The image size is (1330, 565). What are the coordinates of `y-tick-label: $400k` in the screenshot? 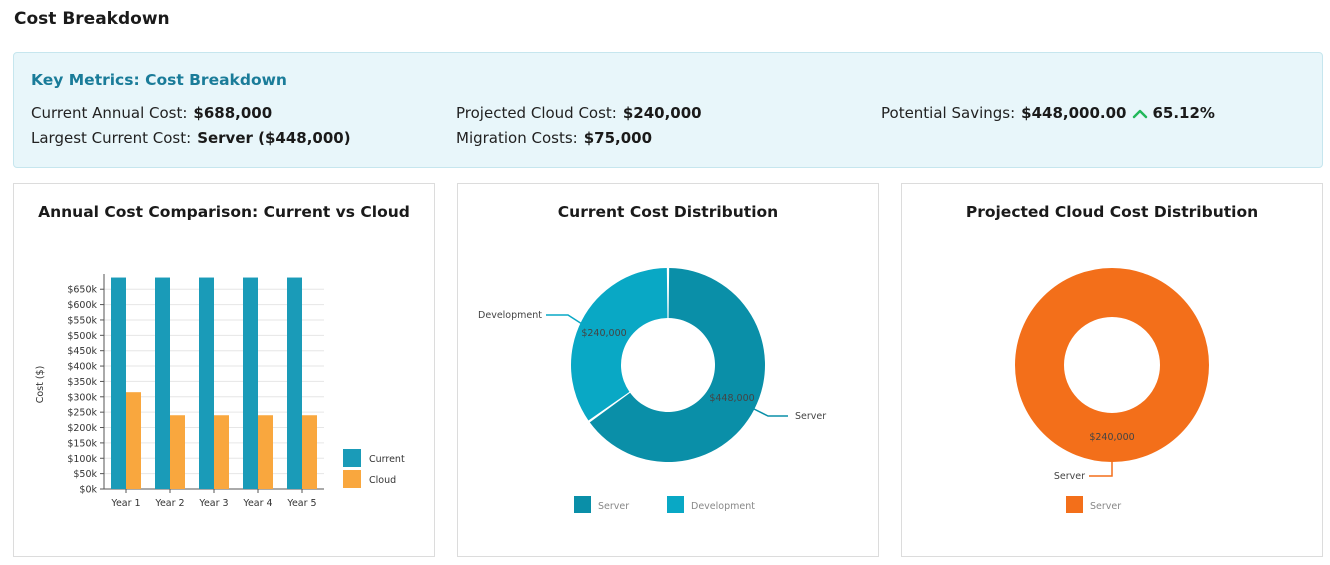 It's located at (82, 367).